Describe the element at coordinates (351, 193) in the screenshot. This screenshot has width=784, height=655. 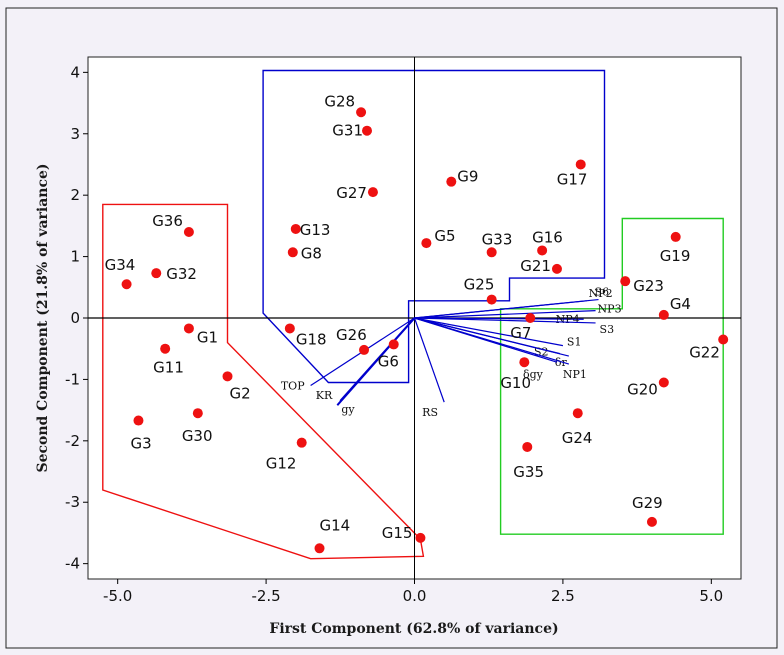
I see `point-label: G27` at that location.